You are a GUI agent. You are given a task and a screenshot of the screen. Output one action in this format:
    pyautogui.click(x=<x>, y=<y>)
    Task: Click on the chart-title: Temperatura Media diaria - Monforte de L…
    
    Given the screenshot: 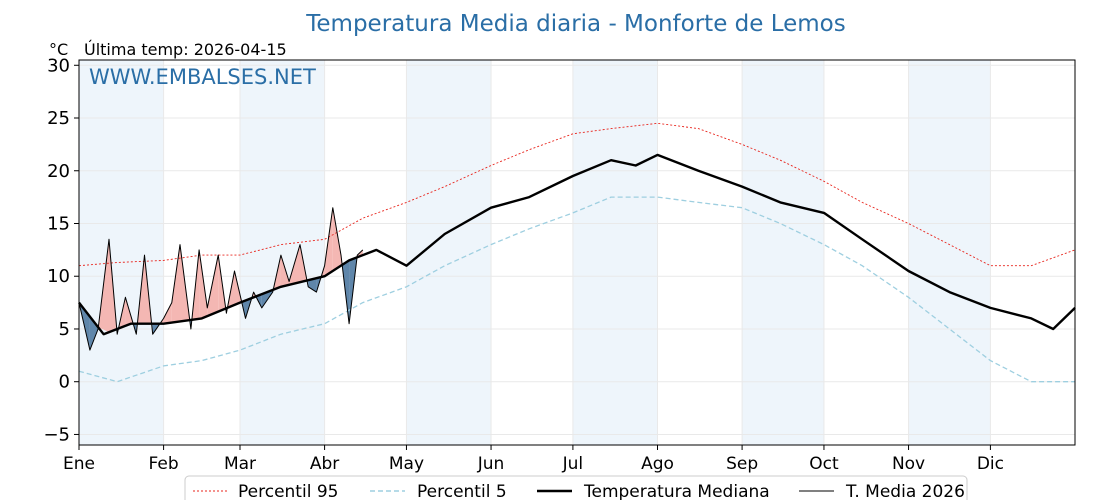 What is the action you would take?
    pyautogui.click(x=575, y=24)
    